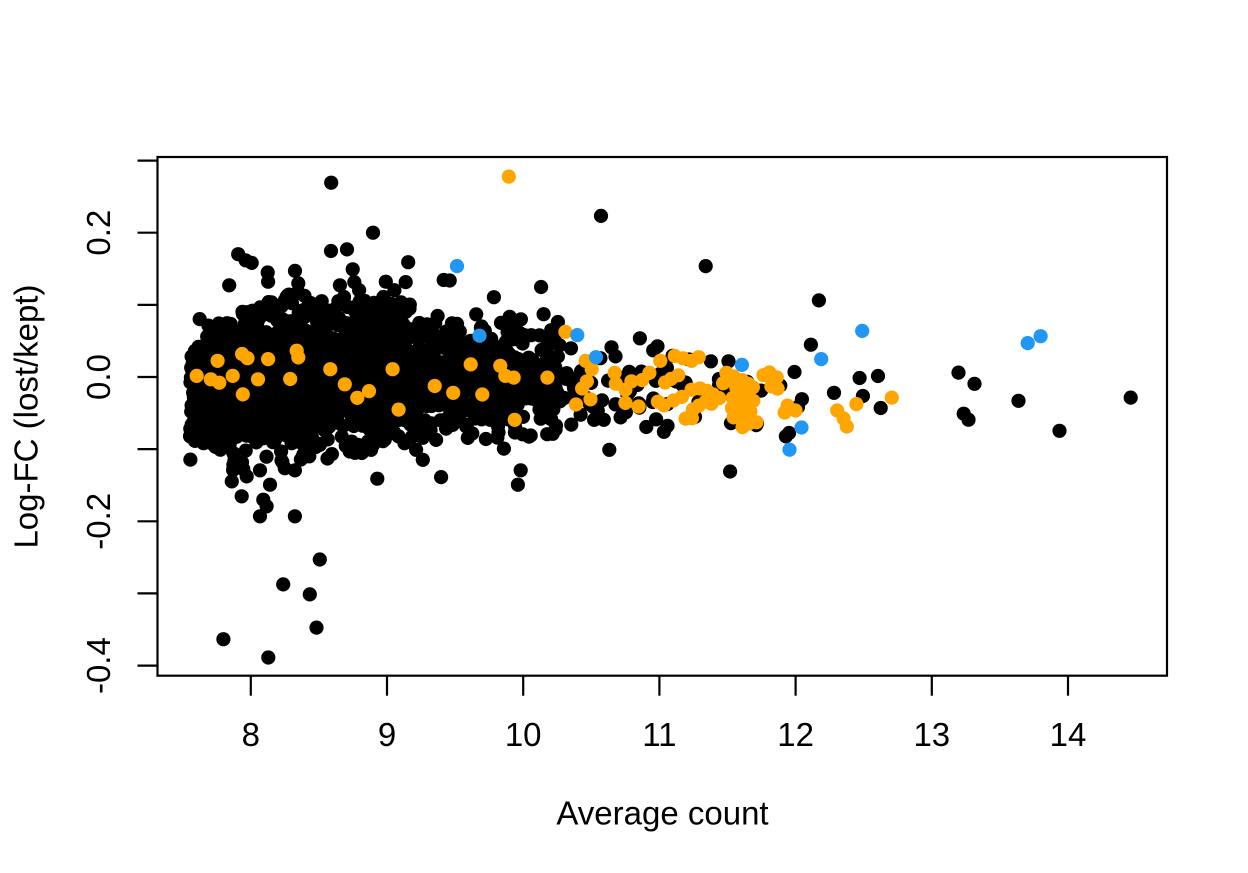  What do you see at coordinates (1068, 734) in the screenshot?
I see `svg-text: 14` at bounding box center [1068, 734].